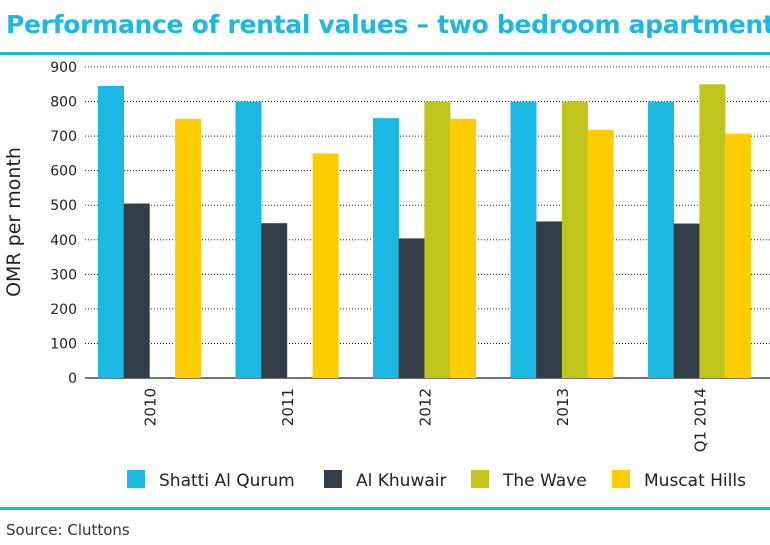 This screenshot has width=770, height=545. What do you see at coordinates (544, 481) in the screenshot?
I see `legend-label: The Wave` at bounding box center [544, 481].